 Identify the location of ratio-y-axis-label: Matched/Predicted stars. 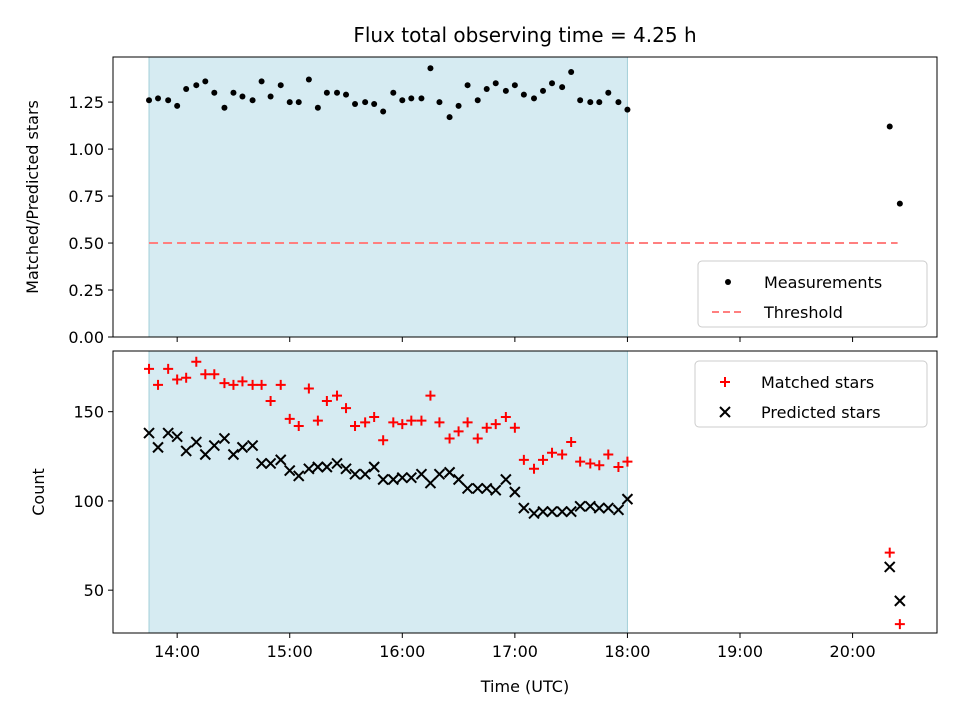
(32, 197).